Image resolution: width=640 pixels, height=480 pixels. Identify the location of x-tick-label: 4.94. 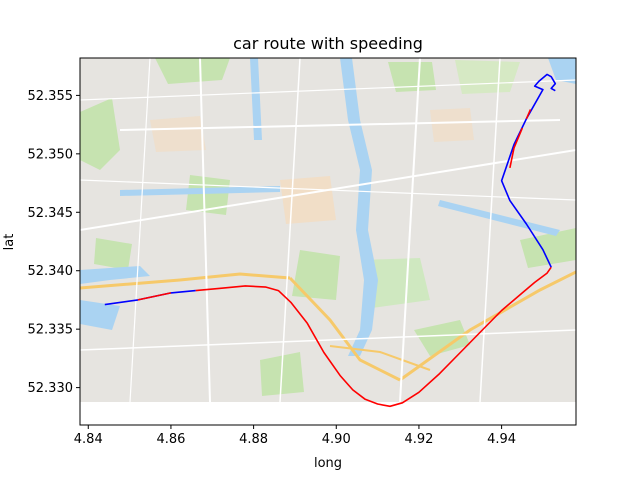
(501, 439).